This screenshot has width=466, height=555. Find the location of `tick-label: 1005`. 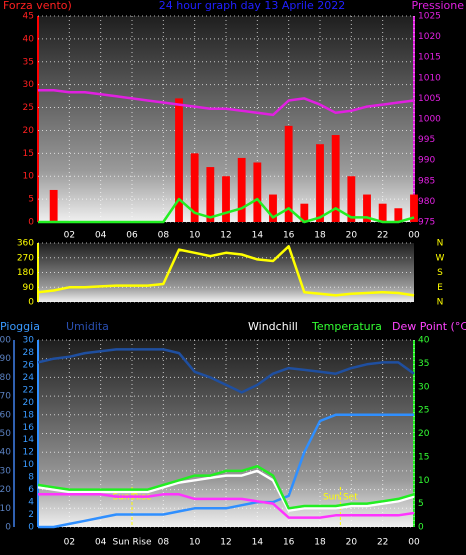

tick-label: 1005 is located at coordinates (429, 99).